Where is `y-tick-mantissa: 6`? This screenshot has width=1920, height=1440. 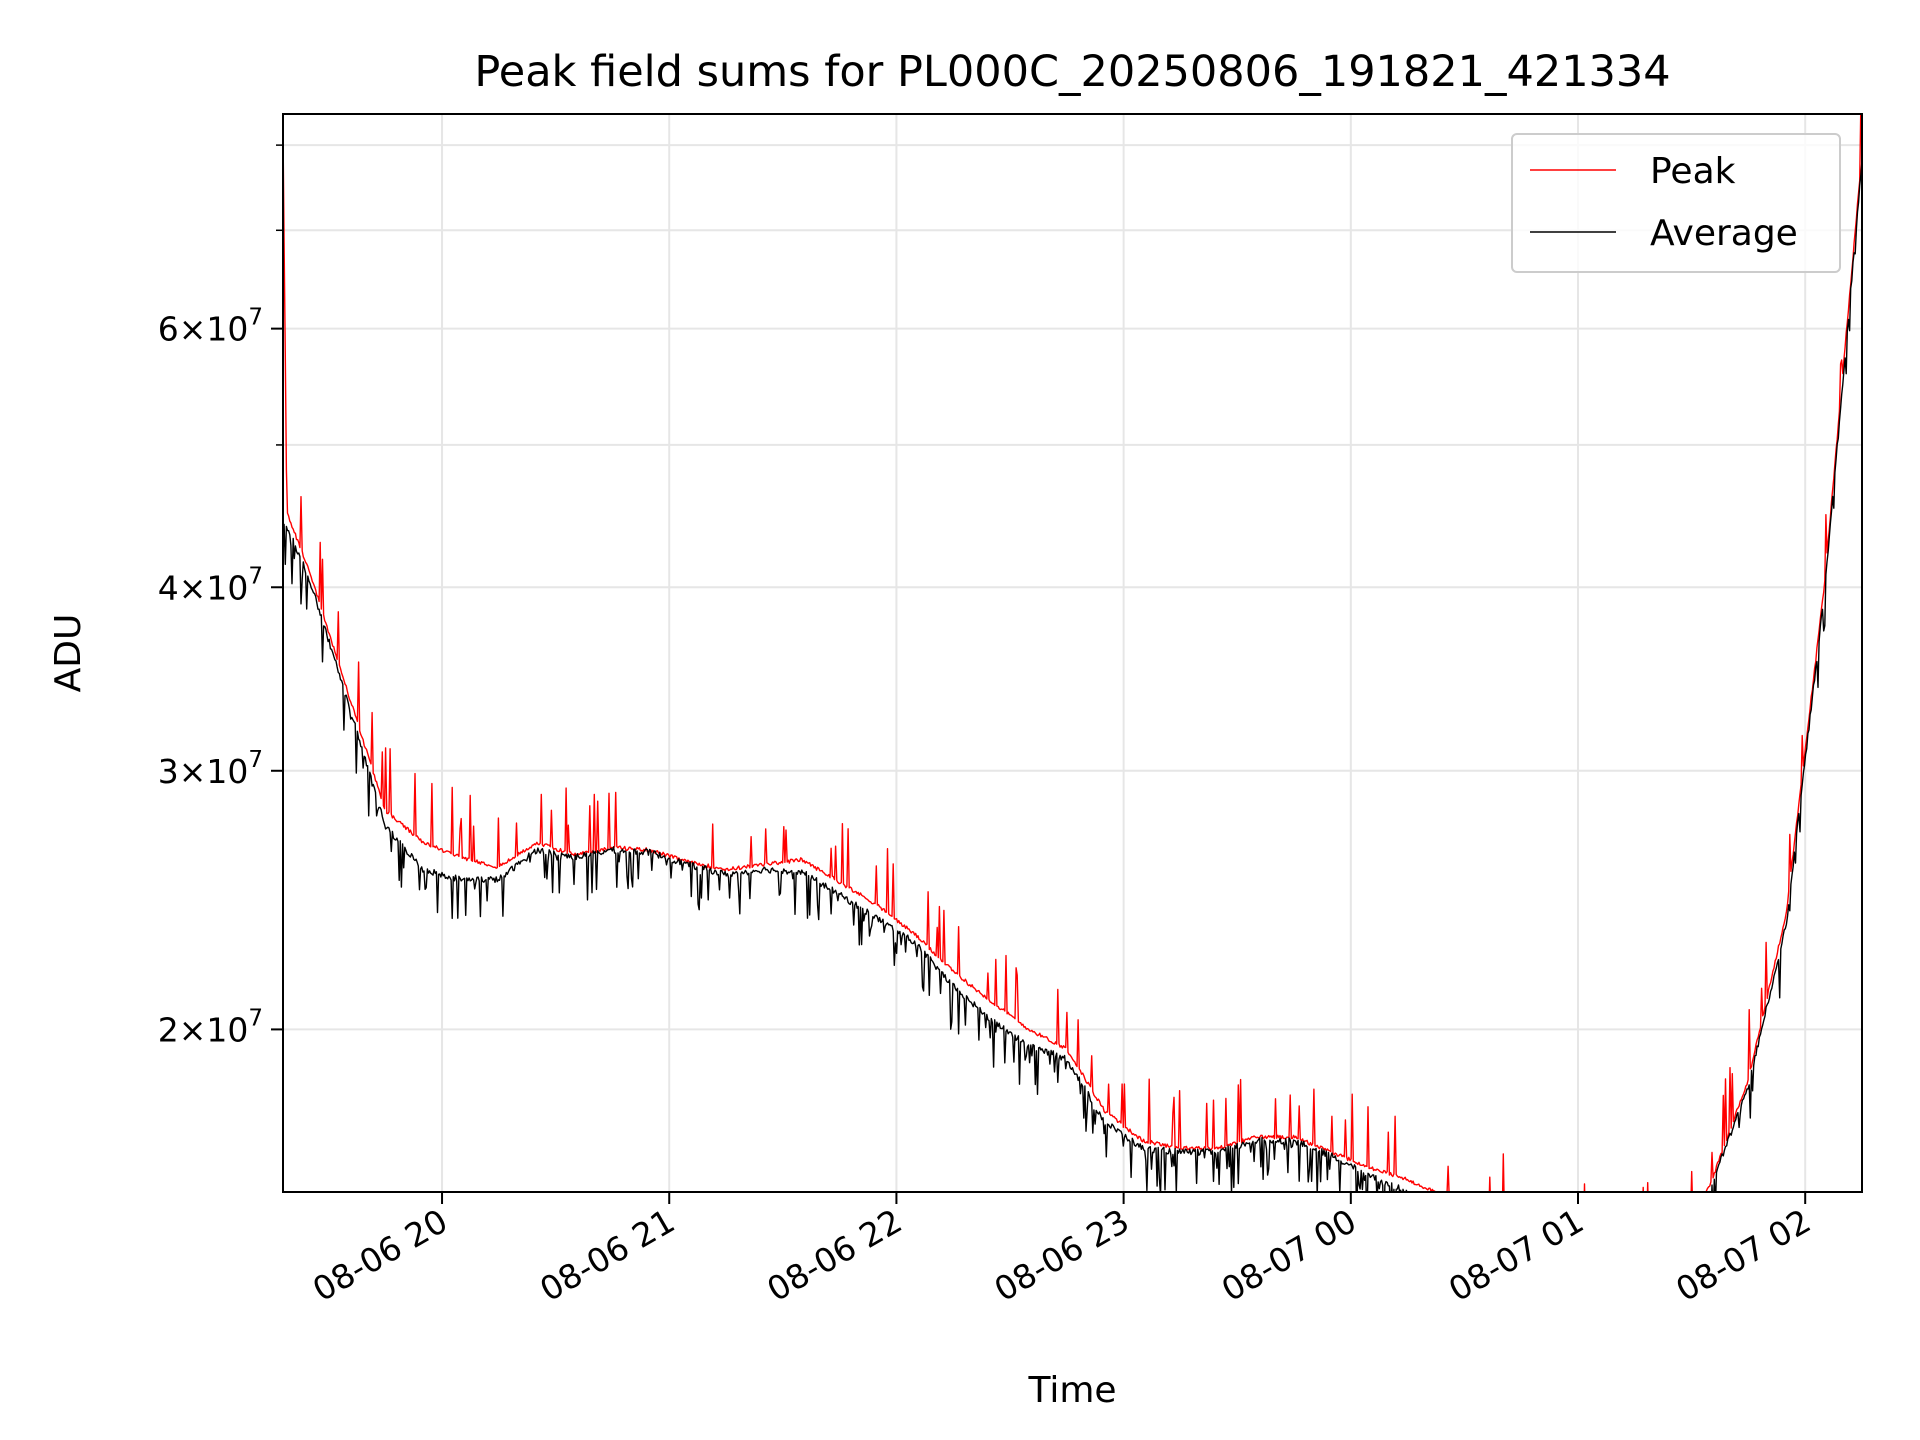
y-tick-mantissa: 6 is located at coordinates (168, 329).